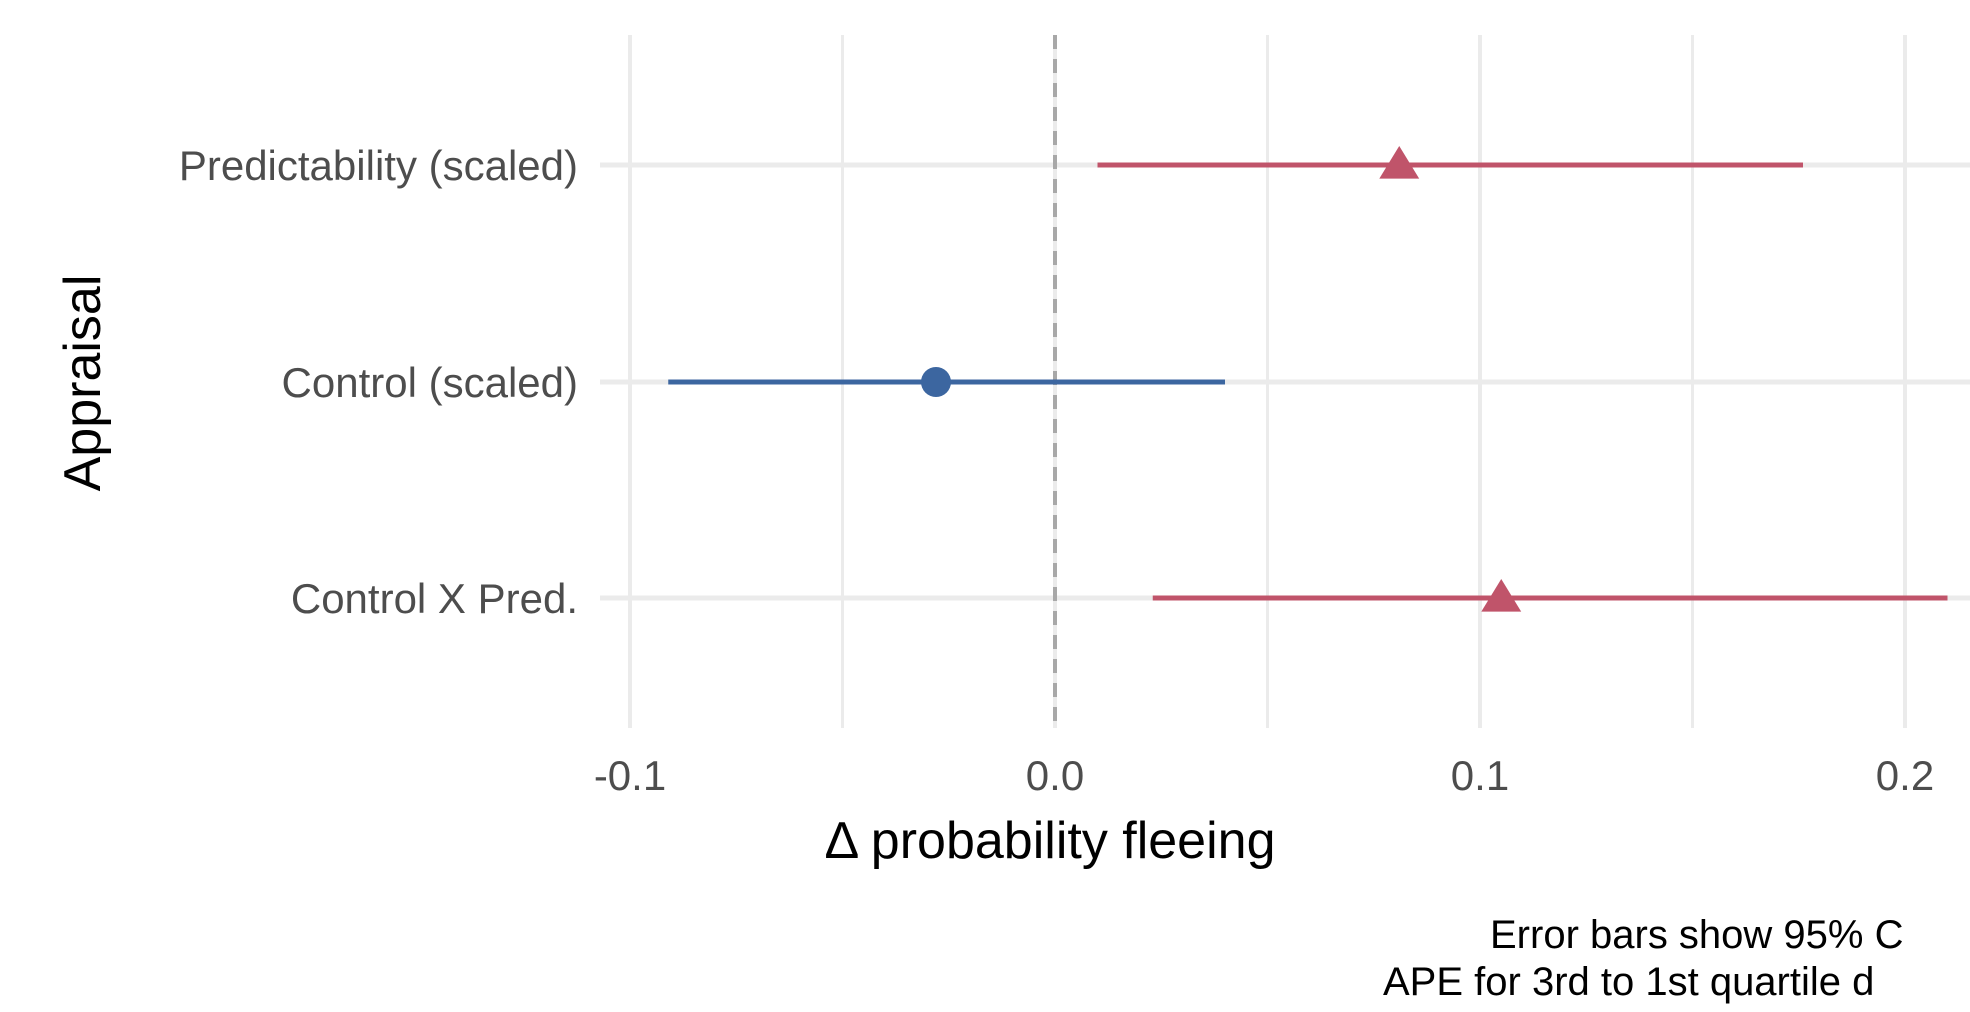 The height and width of the screenshot is (1012, 1970). Describe the element at coordinates (83, 383) in the screenshot. I see `y-axis-title: Appraisal` at that location.